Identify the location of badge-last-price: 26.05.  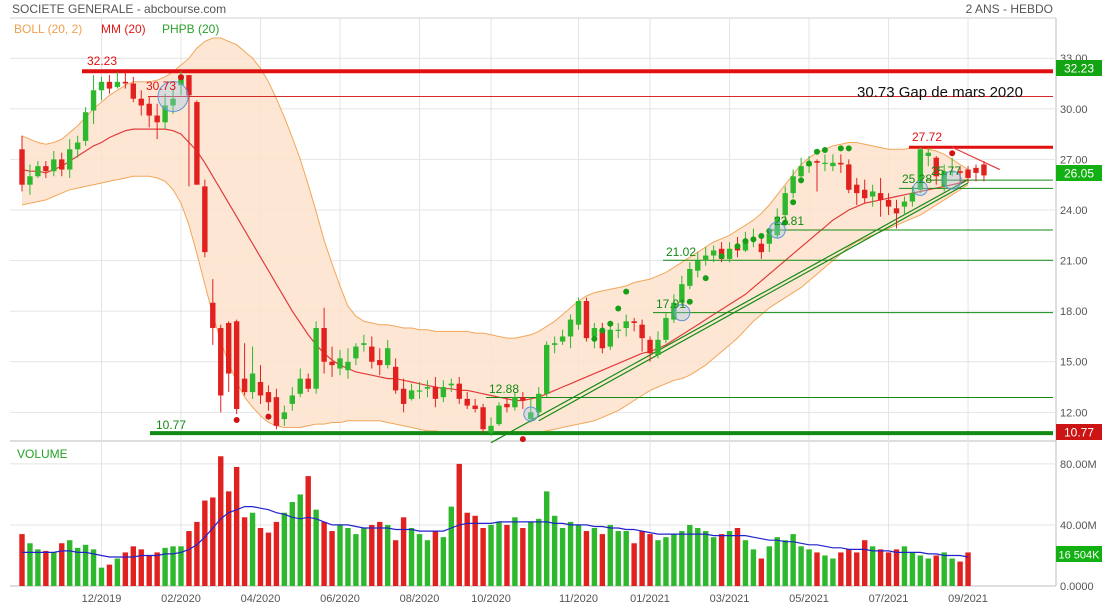
(1079, 174).